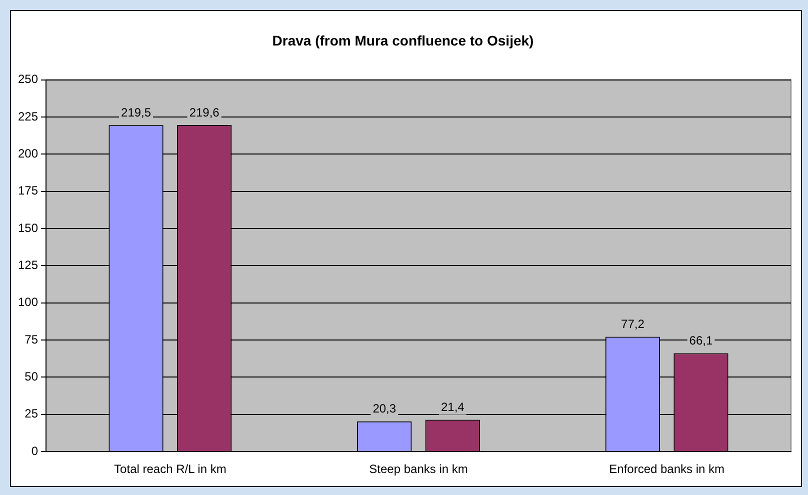 This screenshot has width=808, height=495. What do you see at coordinates (31, 413) in the screenshot?
I see `y-tick-label: 25` at bounding box center [31, 413].